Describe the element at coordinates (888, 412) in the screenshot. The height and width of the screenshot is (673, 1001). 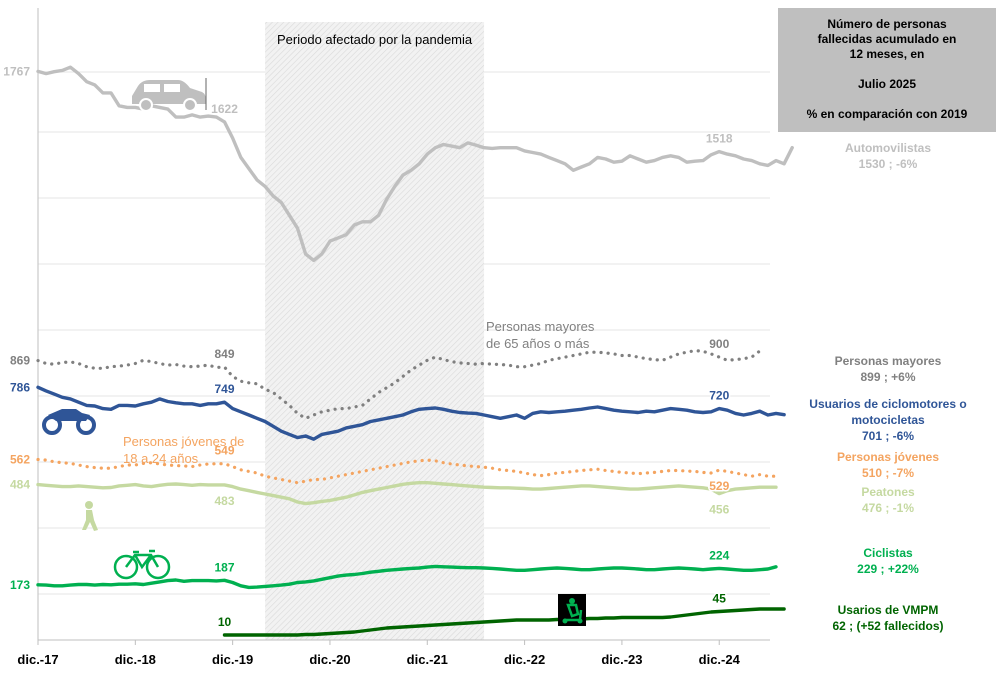
I see `legend-name: Usuarios de ciclomotores o motocicletas` at that location.